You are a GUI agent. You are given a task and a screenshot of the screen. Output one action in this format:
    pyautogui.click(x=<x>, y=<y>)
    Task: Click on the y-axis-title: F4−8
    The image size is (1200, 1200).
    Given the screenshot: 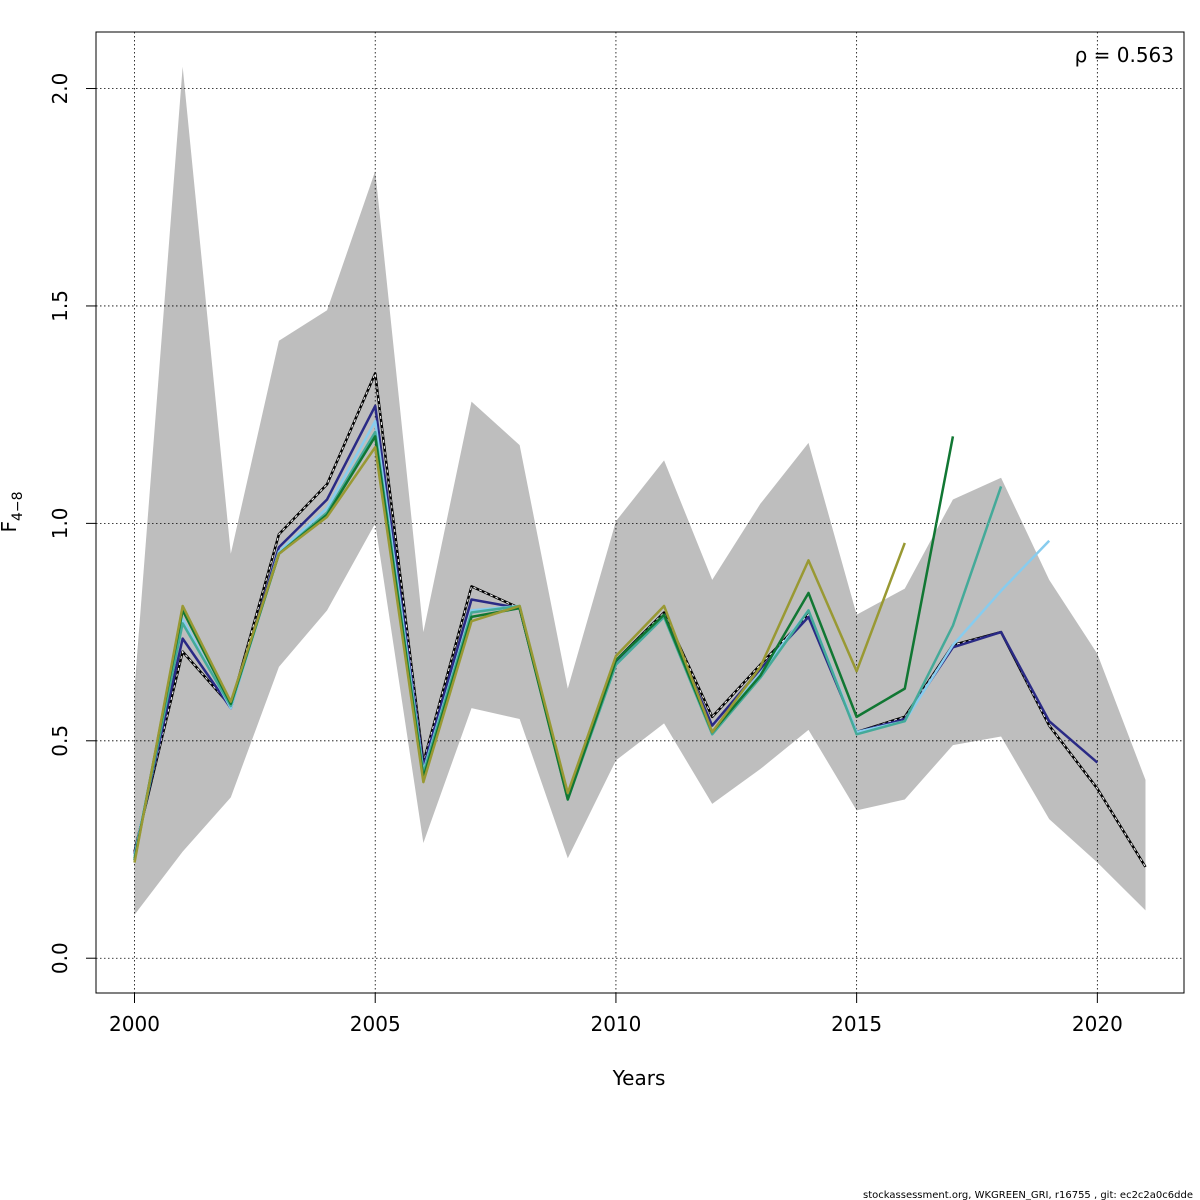 What is the action you would take?
    pyautogui.click(x=13, y=511)
    